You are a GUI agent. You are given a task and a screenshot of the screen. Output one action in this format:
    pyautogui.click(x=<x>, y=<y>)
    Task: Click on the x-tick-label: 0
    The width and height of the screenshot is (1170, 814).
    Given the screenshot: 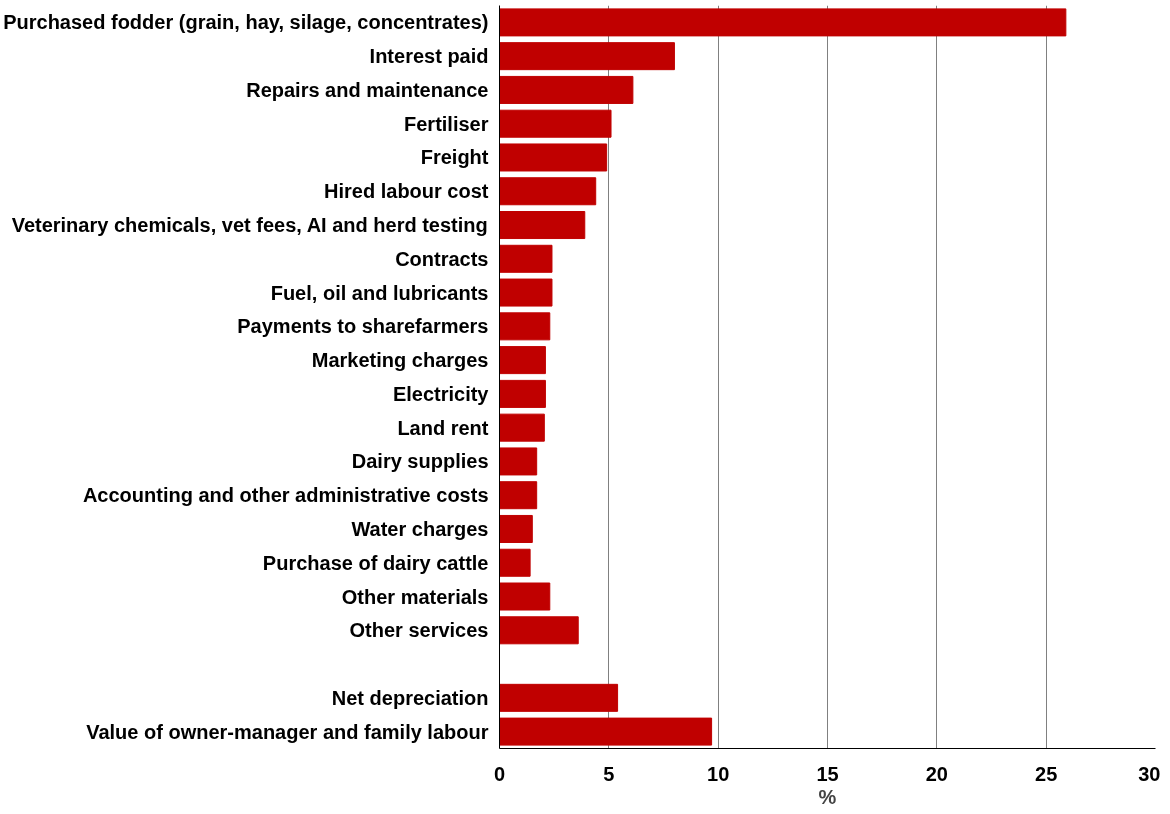 What is the action you would take?
    pyautogui.click(x=499, y=773)
    